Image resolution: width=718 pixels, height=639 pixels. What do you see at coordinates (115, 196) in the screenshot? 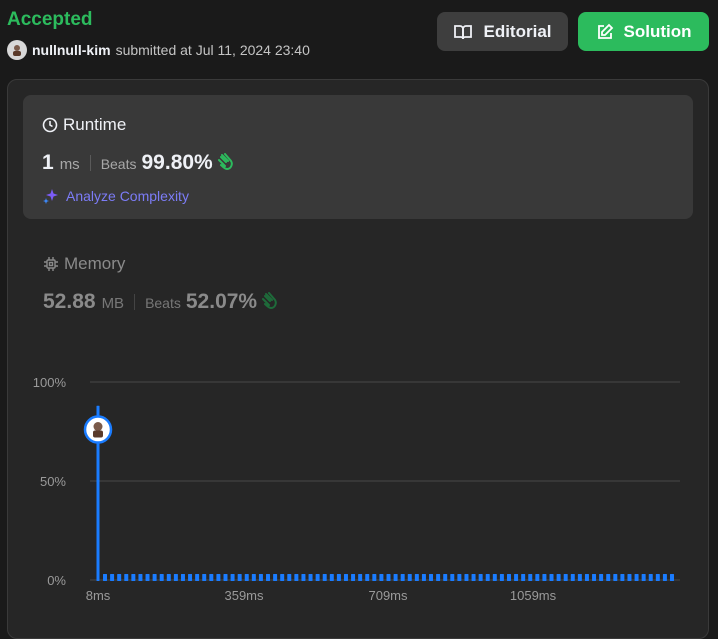
I see `analyze-complexity-link: Analyze Complexity` at bounding box center [115, 196].